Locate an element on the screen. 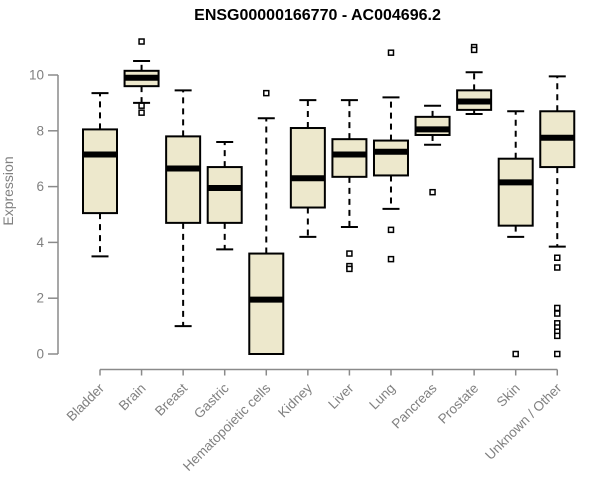 This screenshot has width=600, height=500. y-tick-label: 2 is located at coordinates (40, 298).